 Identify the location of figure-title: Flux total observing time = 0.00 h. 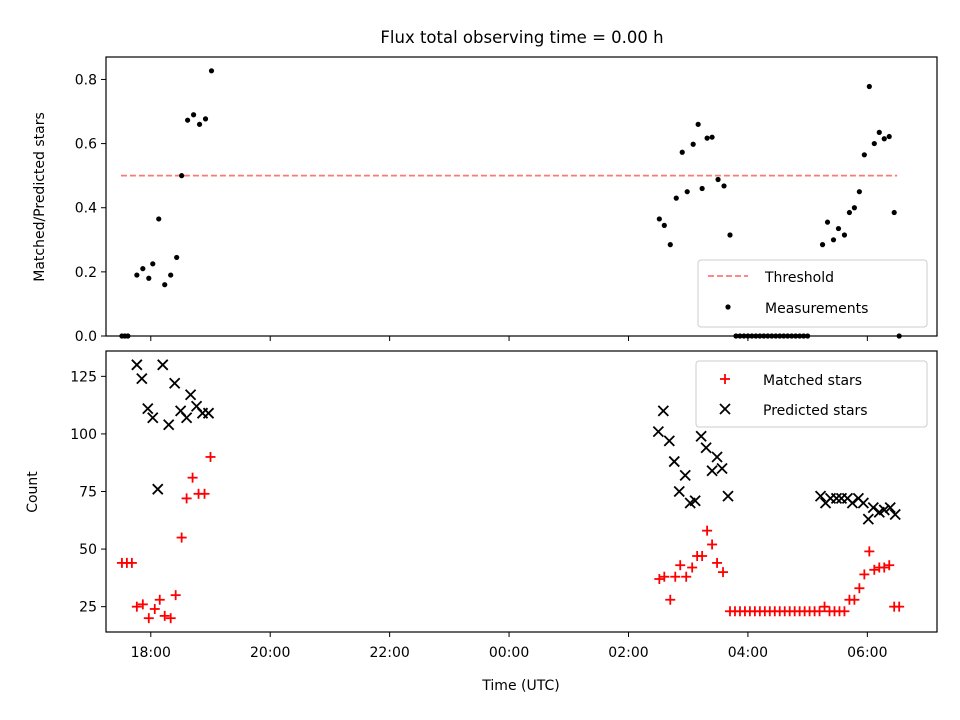
(521, 37).